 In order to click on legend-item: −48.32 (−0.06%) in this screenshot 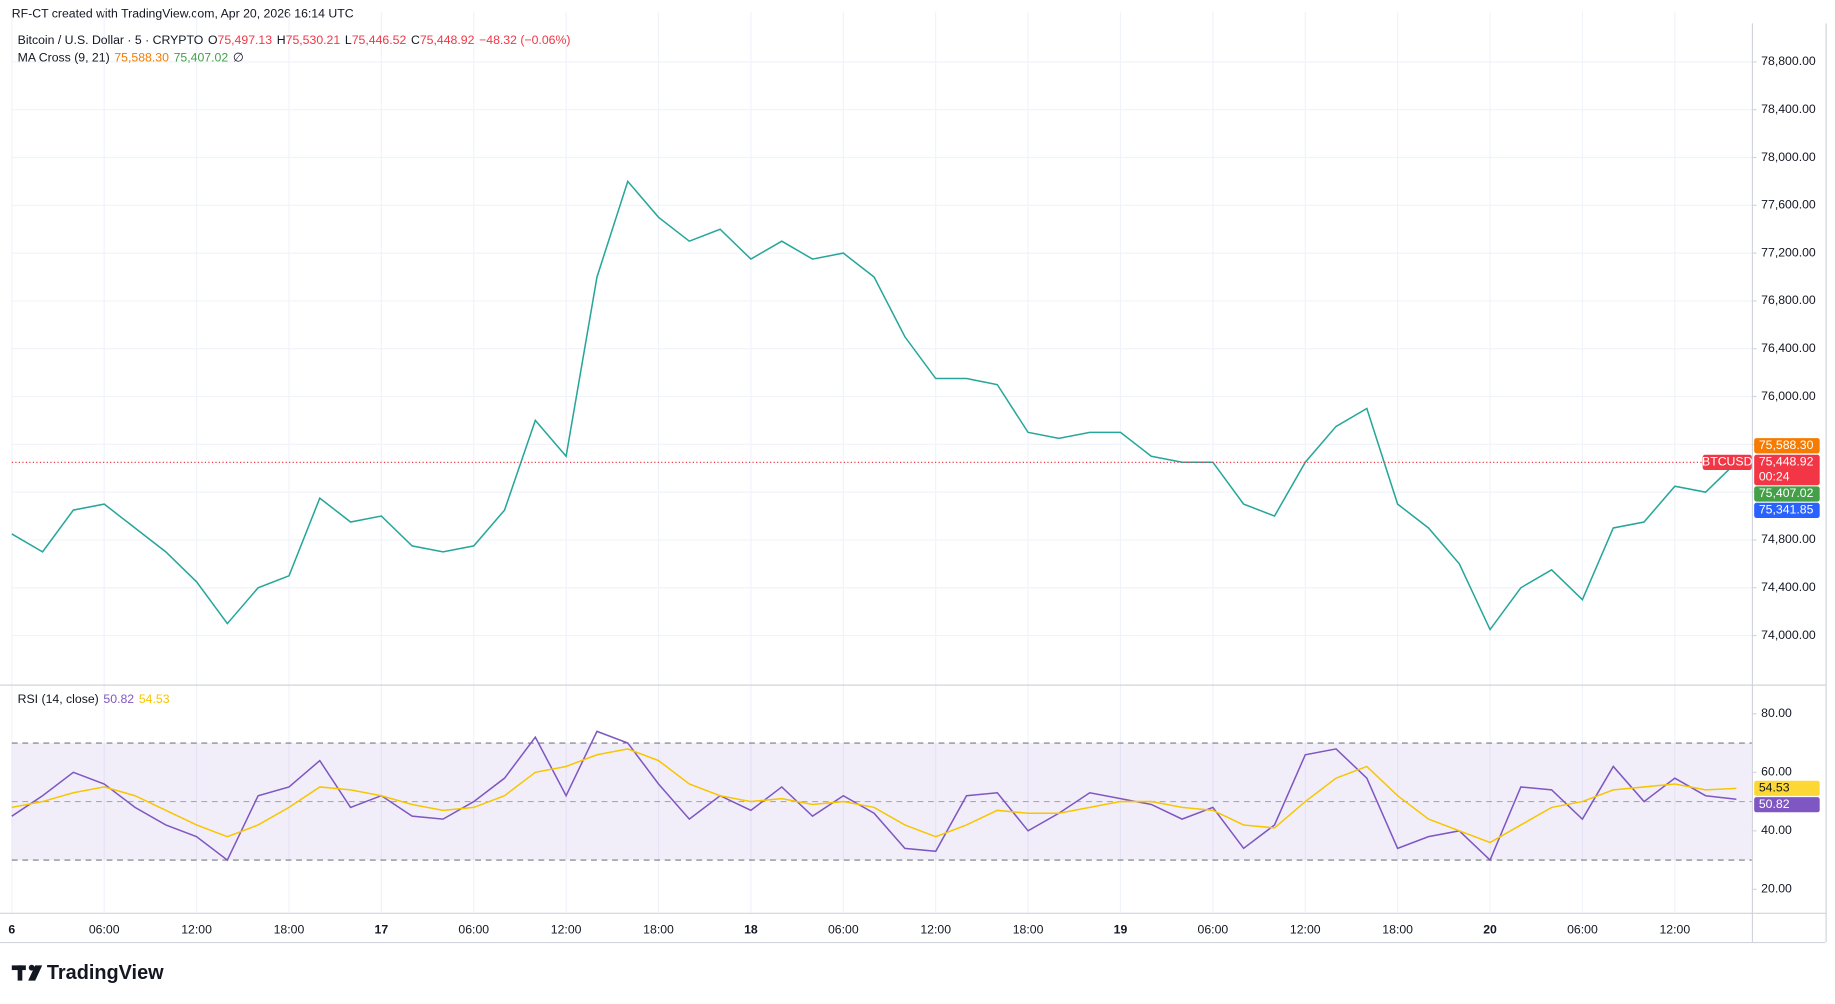, I will do `click(524, 40)`.